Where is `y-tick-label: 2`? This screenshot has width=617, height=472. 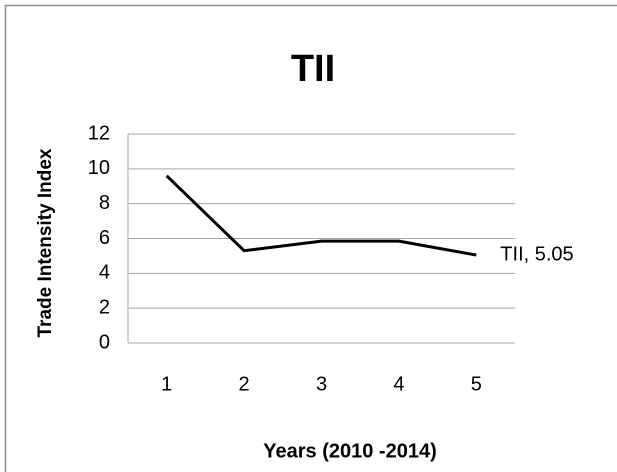
y-tick-label: 2 is located at coordinates (104, 307).